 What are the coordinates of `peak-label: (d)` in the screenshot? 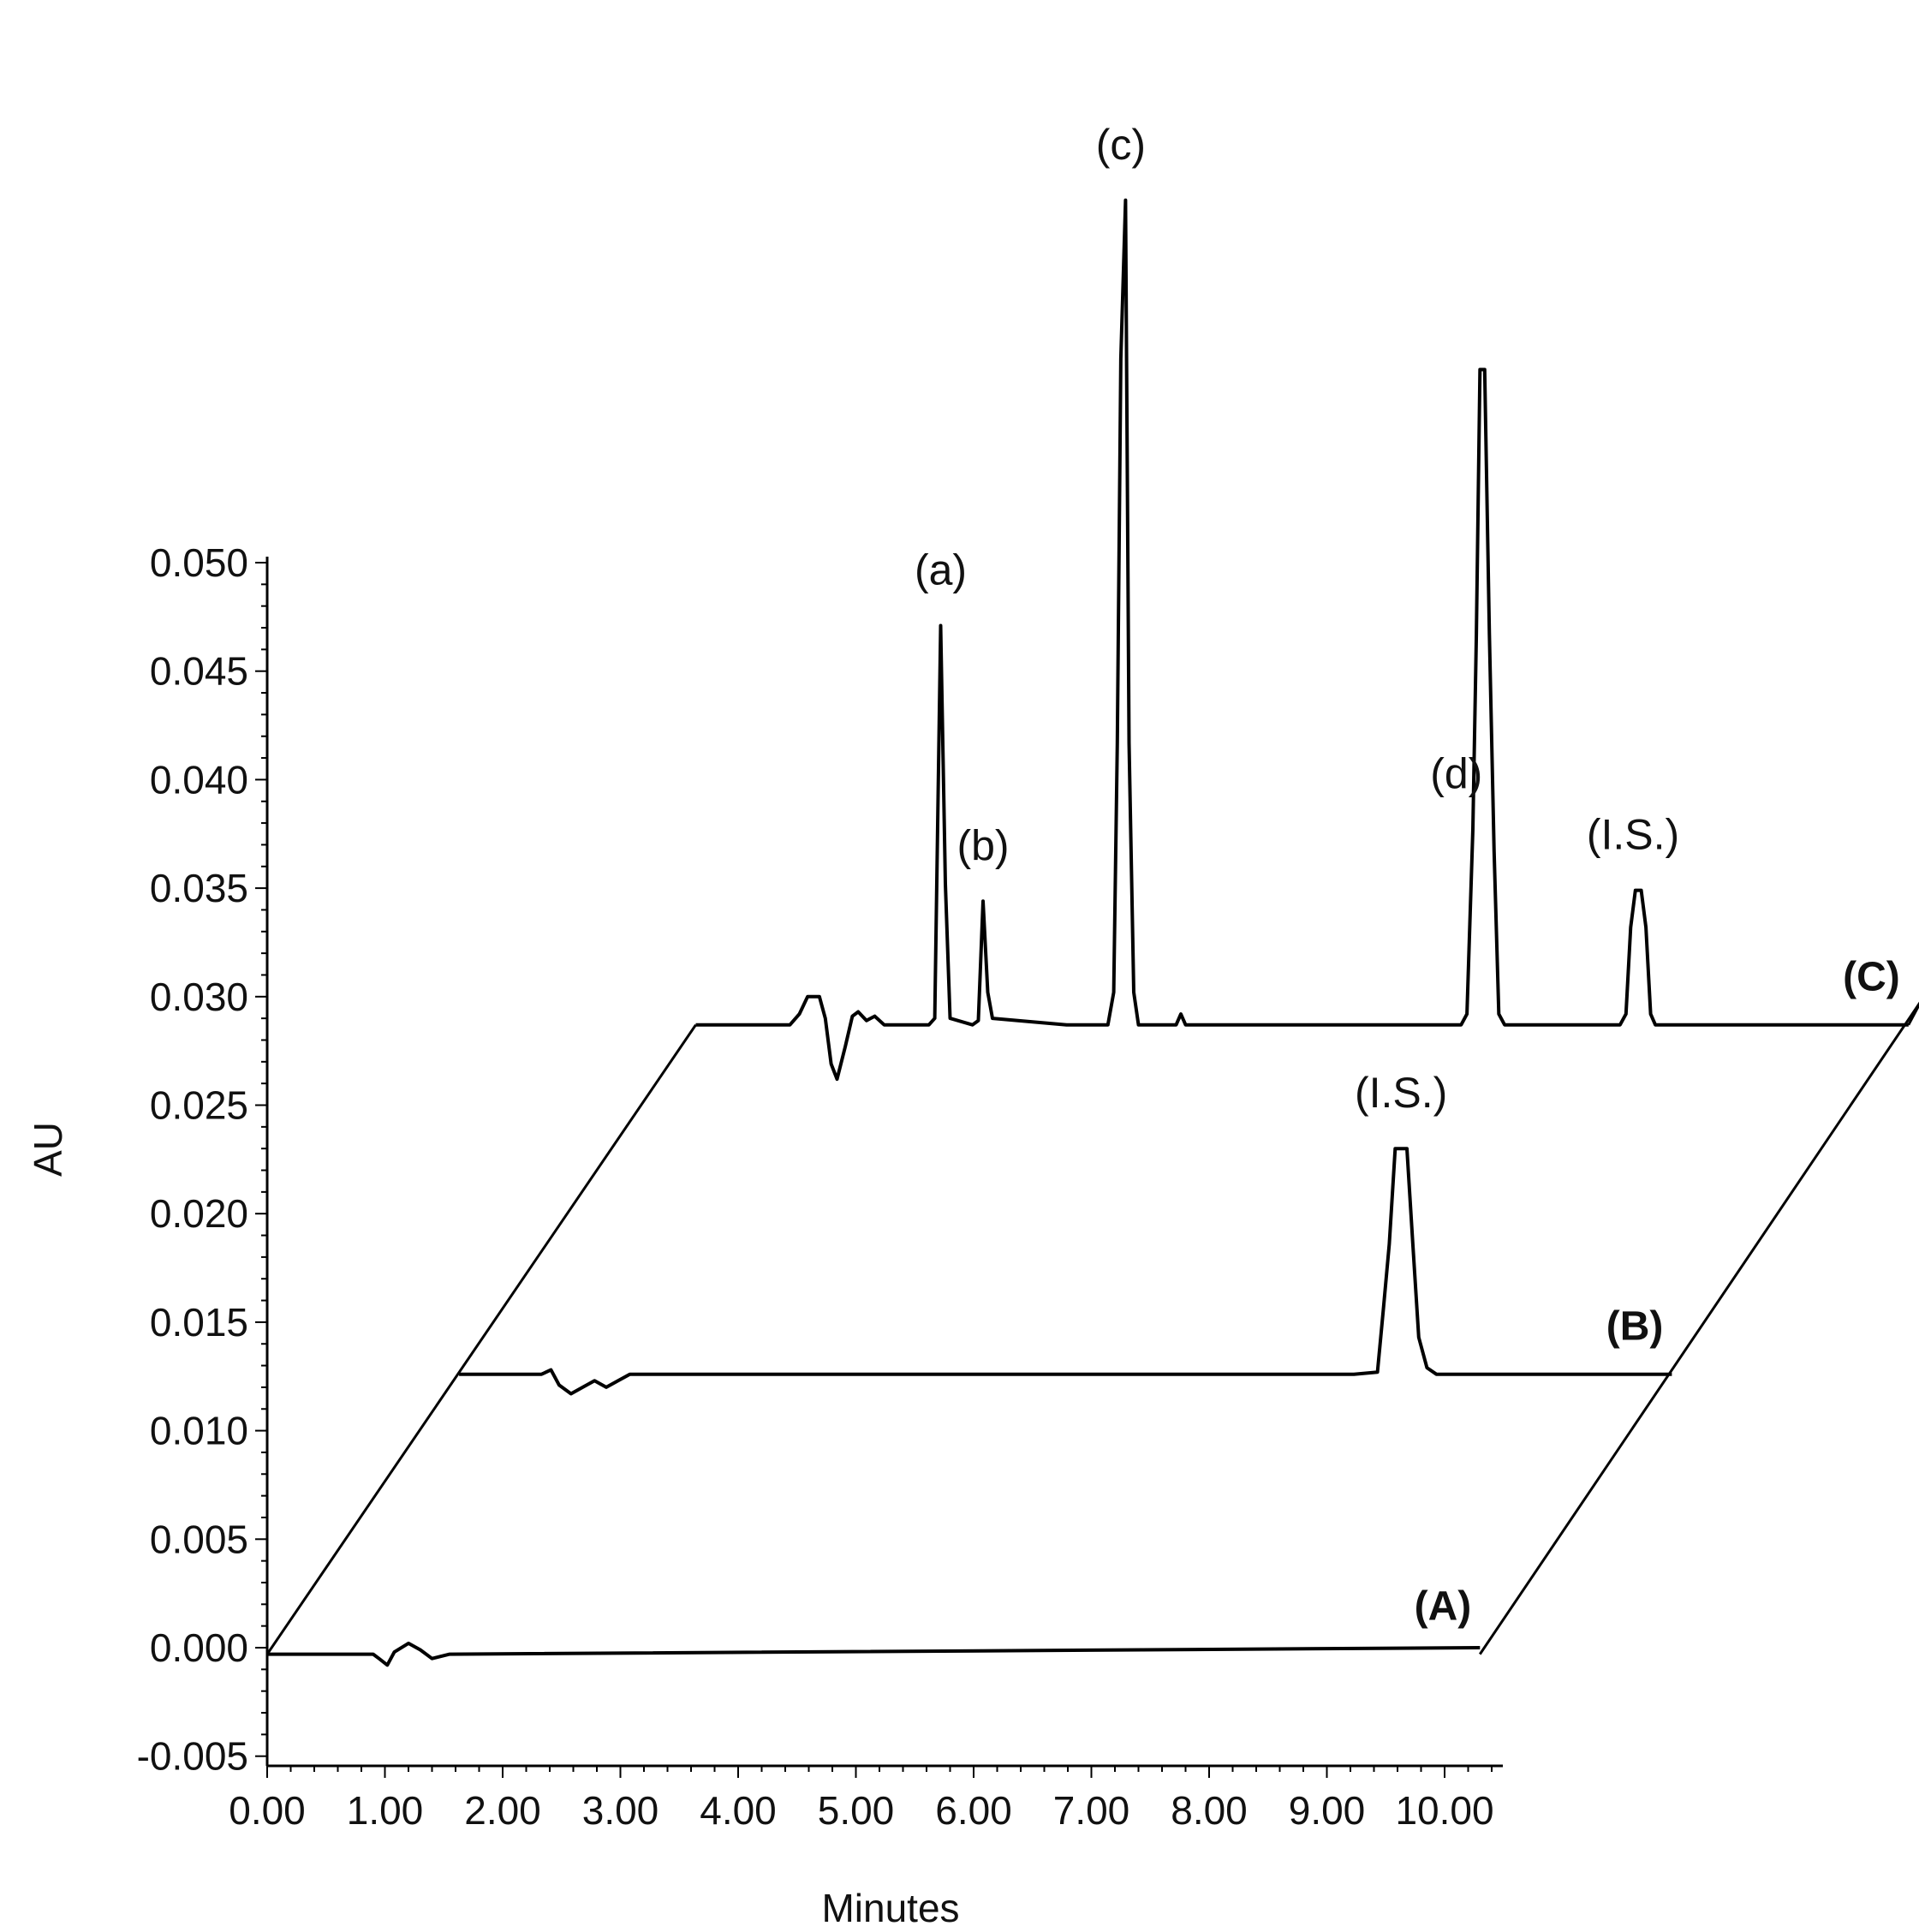 It's located at (1456, 774).